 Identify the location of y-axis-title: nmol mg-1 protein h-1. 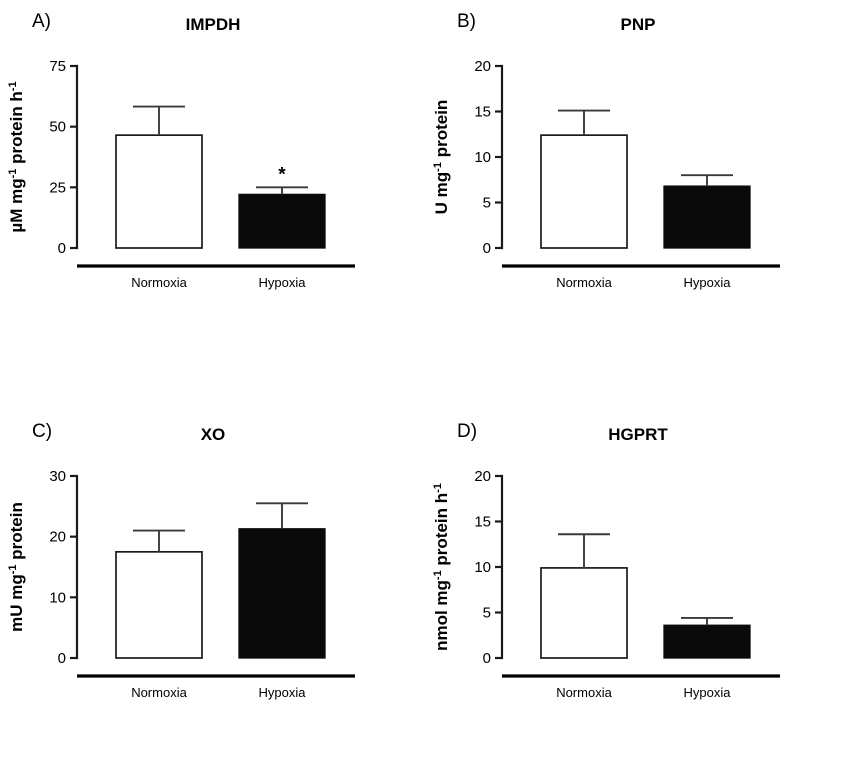
(441, 567).